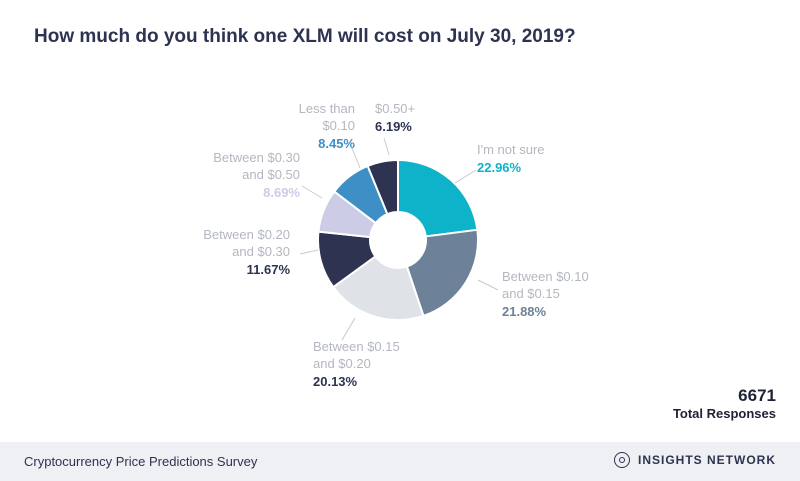 The image size is (800, 481). I want to click on slice-category-text: Between $0.30, so click(256, 157).